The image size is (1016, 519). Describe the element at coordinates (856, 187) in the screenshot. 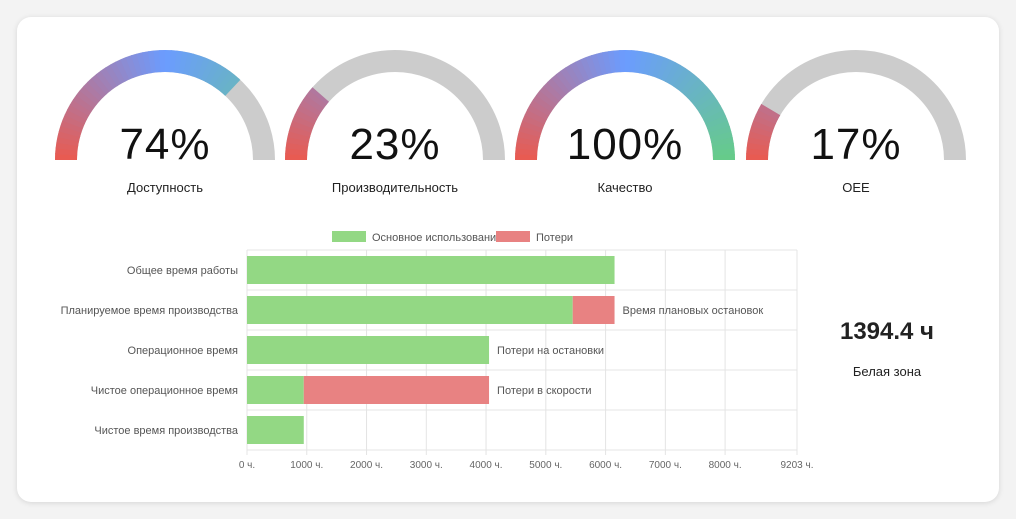

I see `gauge-oee-label: OEE` at that location.